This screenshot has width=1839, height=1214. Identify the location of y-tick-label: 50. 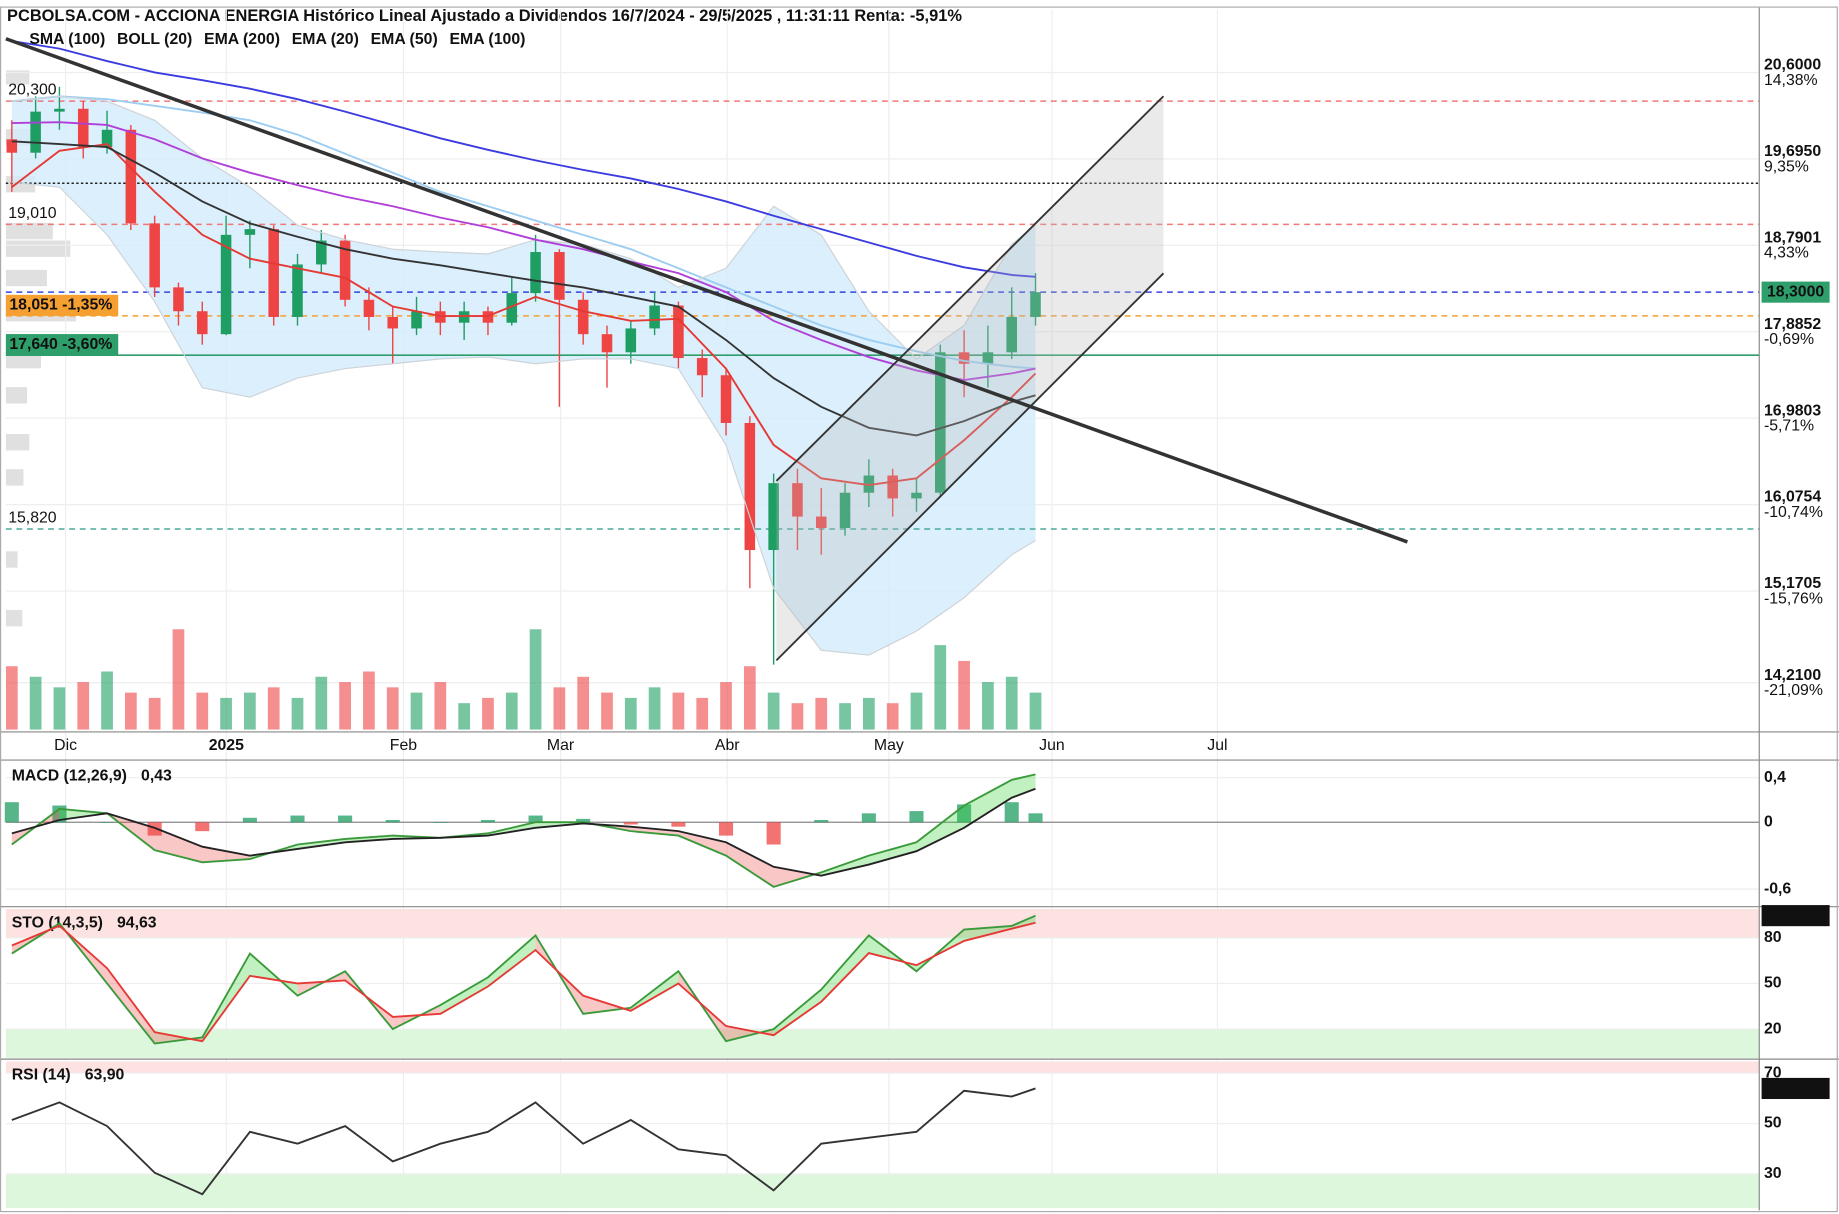
(1773, 1123).